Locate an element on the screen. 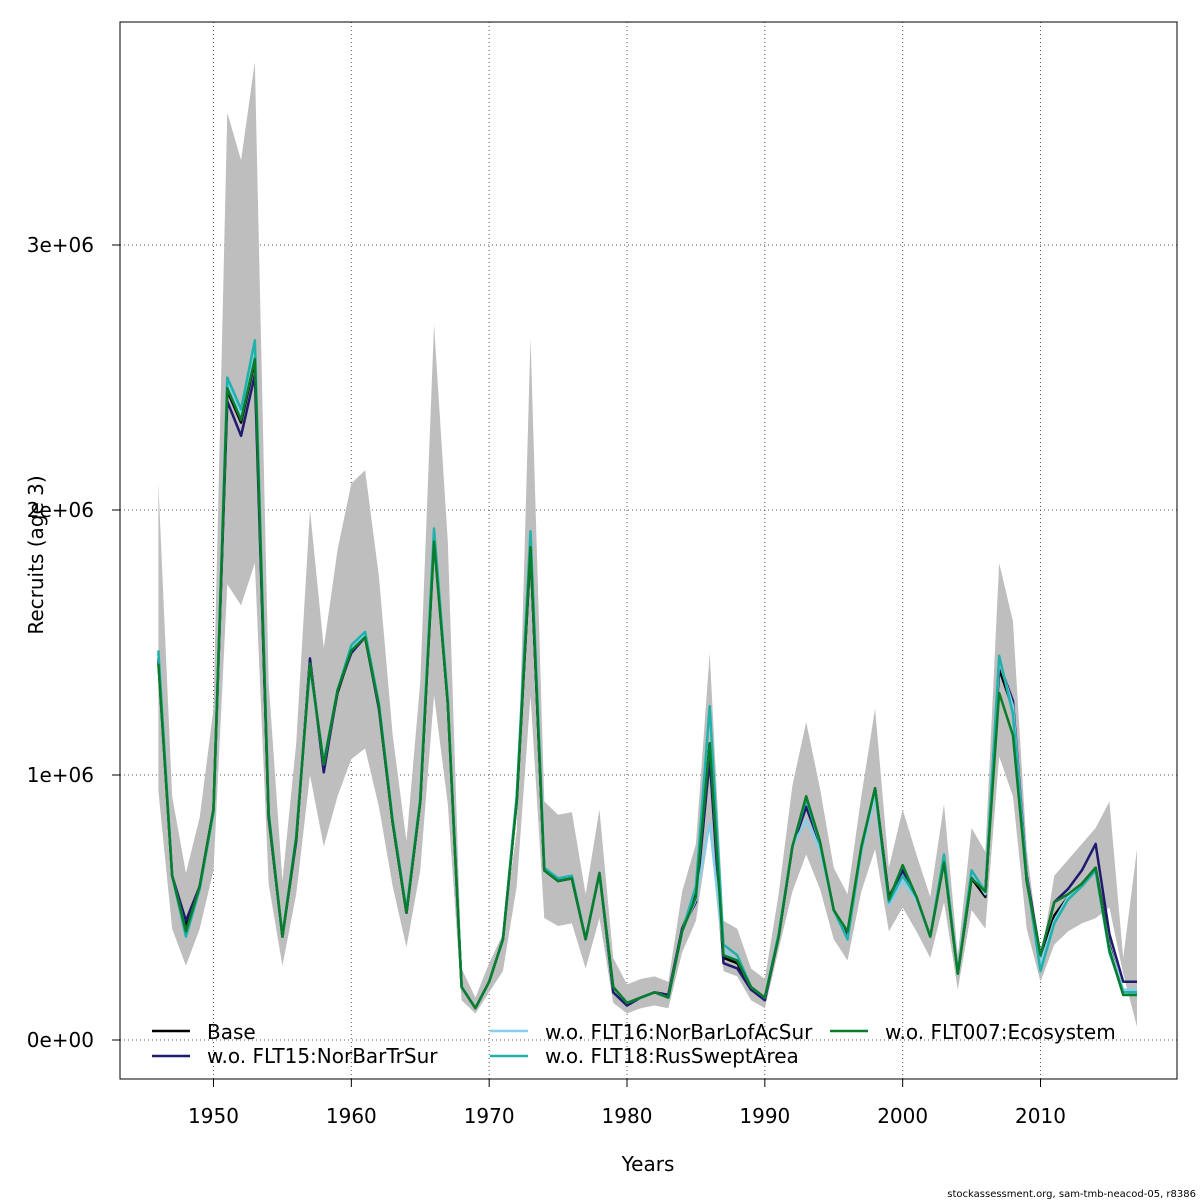  x-tick-label: 1950 is located at coordinates (213, 1116).